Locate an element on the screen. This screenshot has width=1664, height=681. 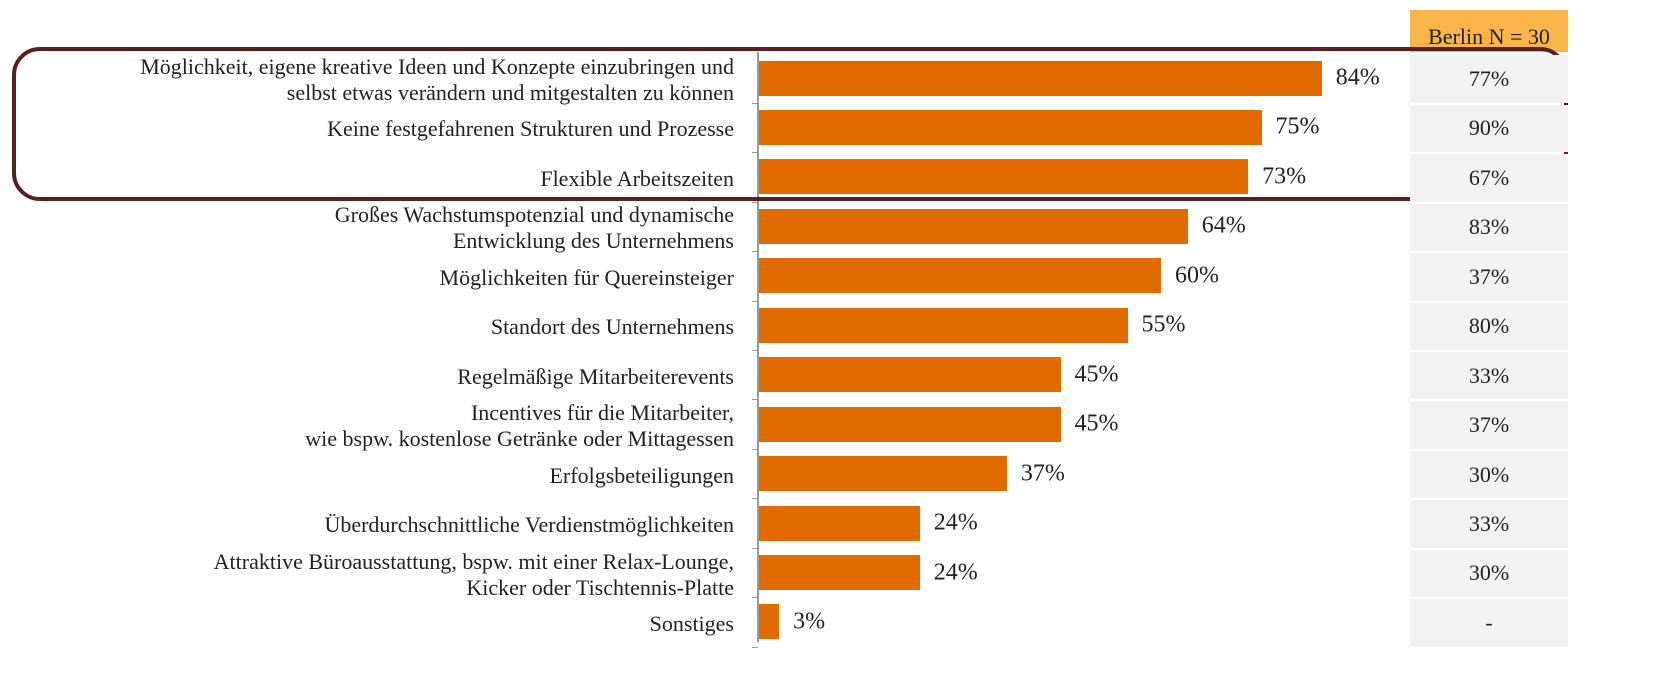
category-label: Möglichkeiten für Quereinsteiger is located at coordinates (586, 277).